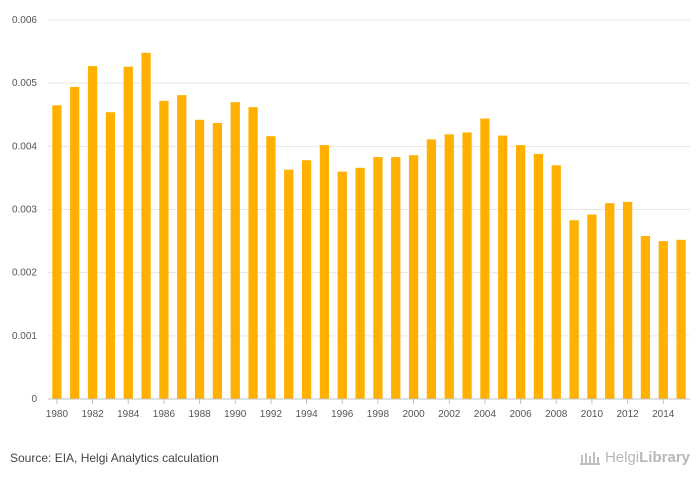 The width and height of the screenshot is (700, 483). Describe the element at coordinates (610, 301) in the screenshot. I see `bar-2011` at that location.